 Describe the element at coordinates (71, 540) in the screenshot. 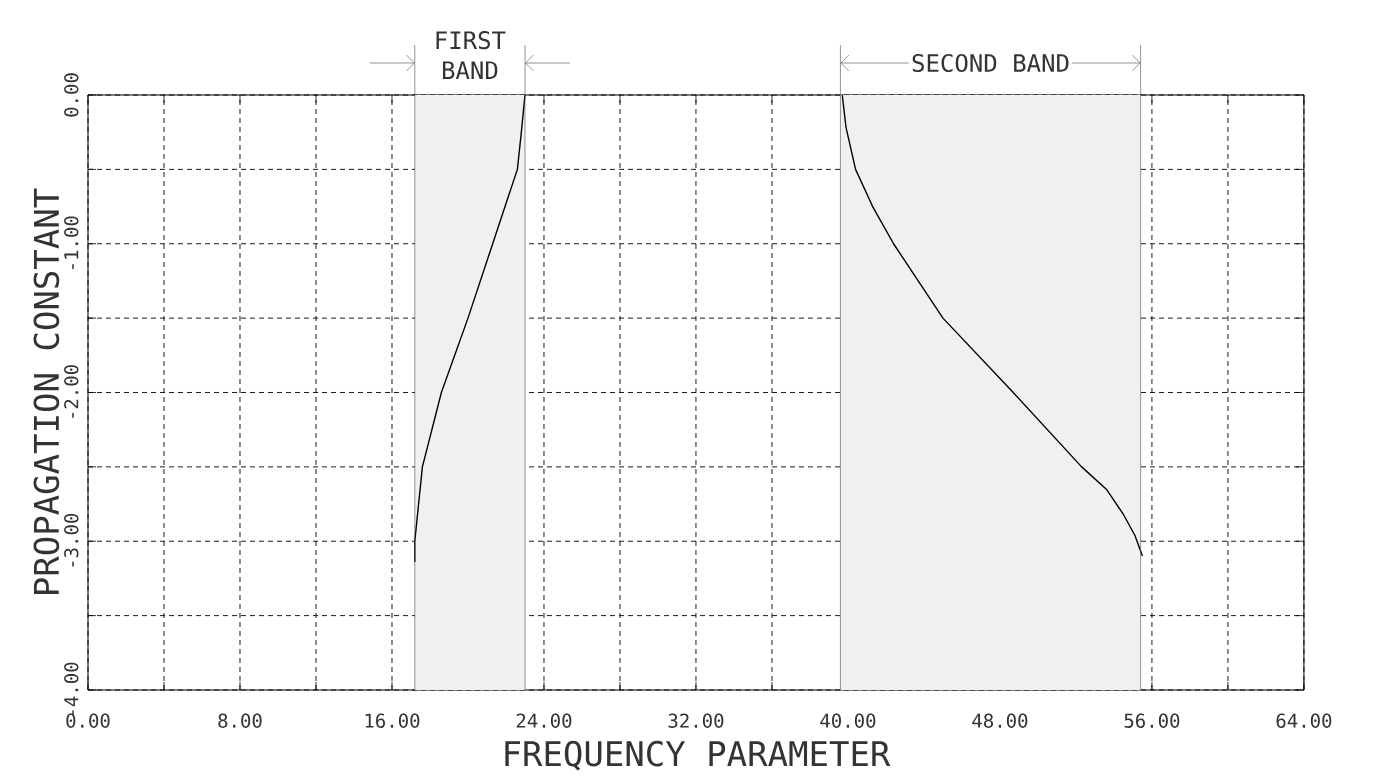

I see `y-tick-label: -3.00` at that location.